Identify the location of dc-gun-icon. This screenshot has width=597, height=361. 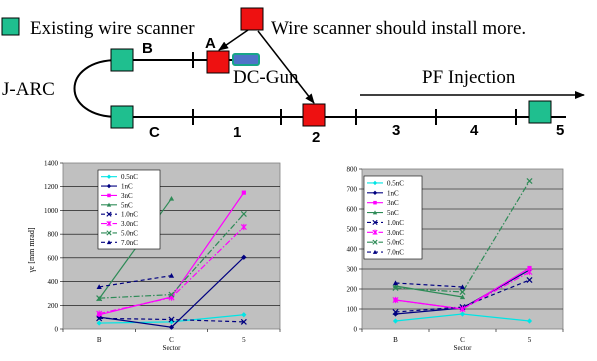
(246, 59).